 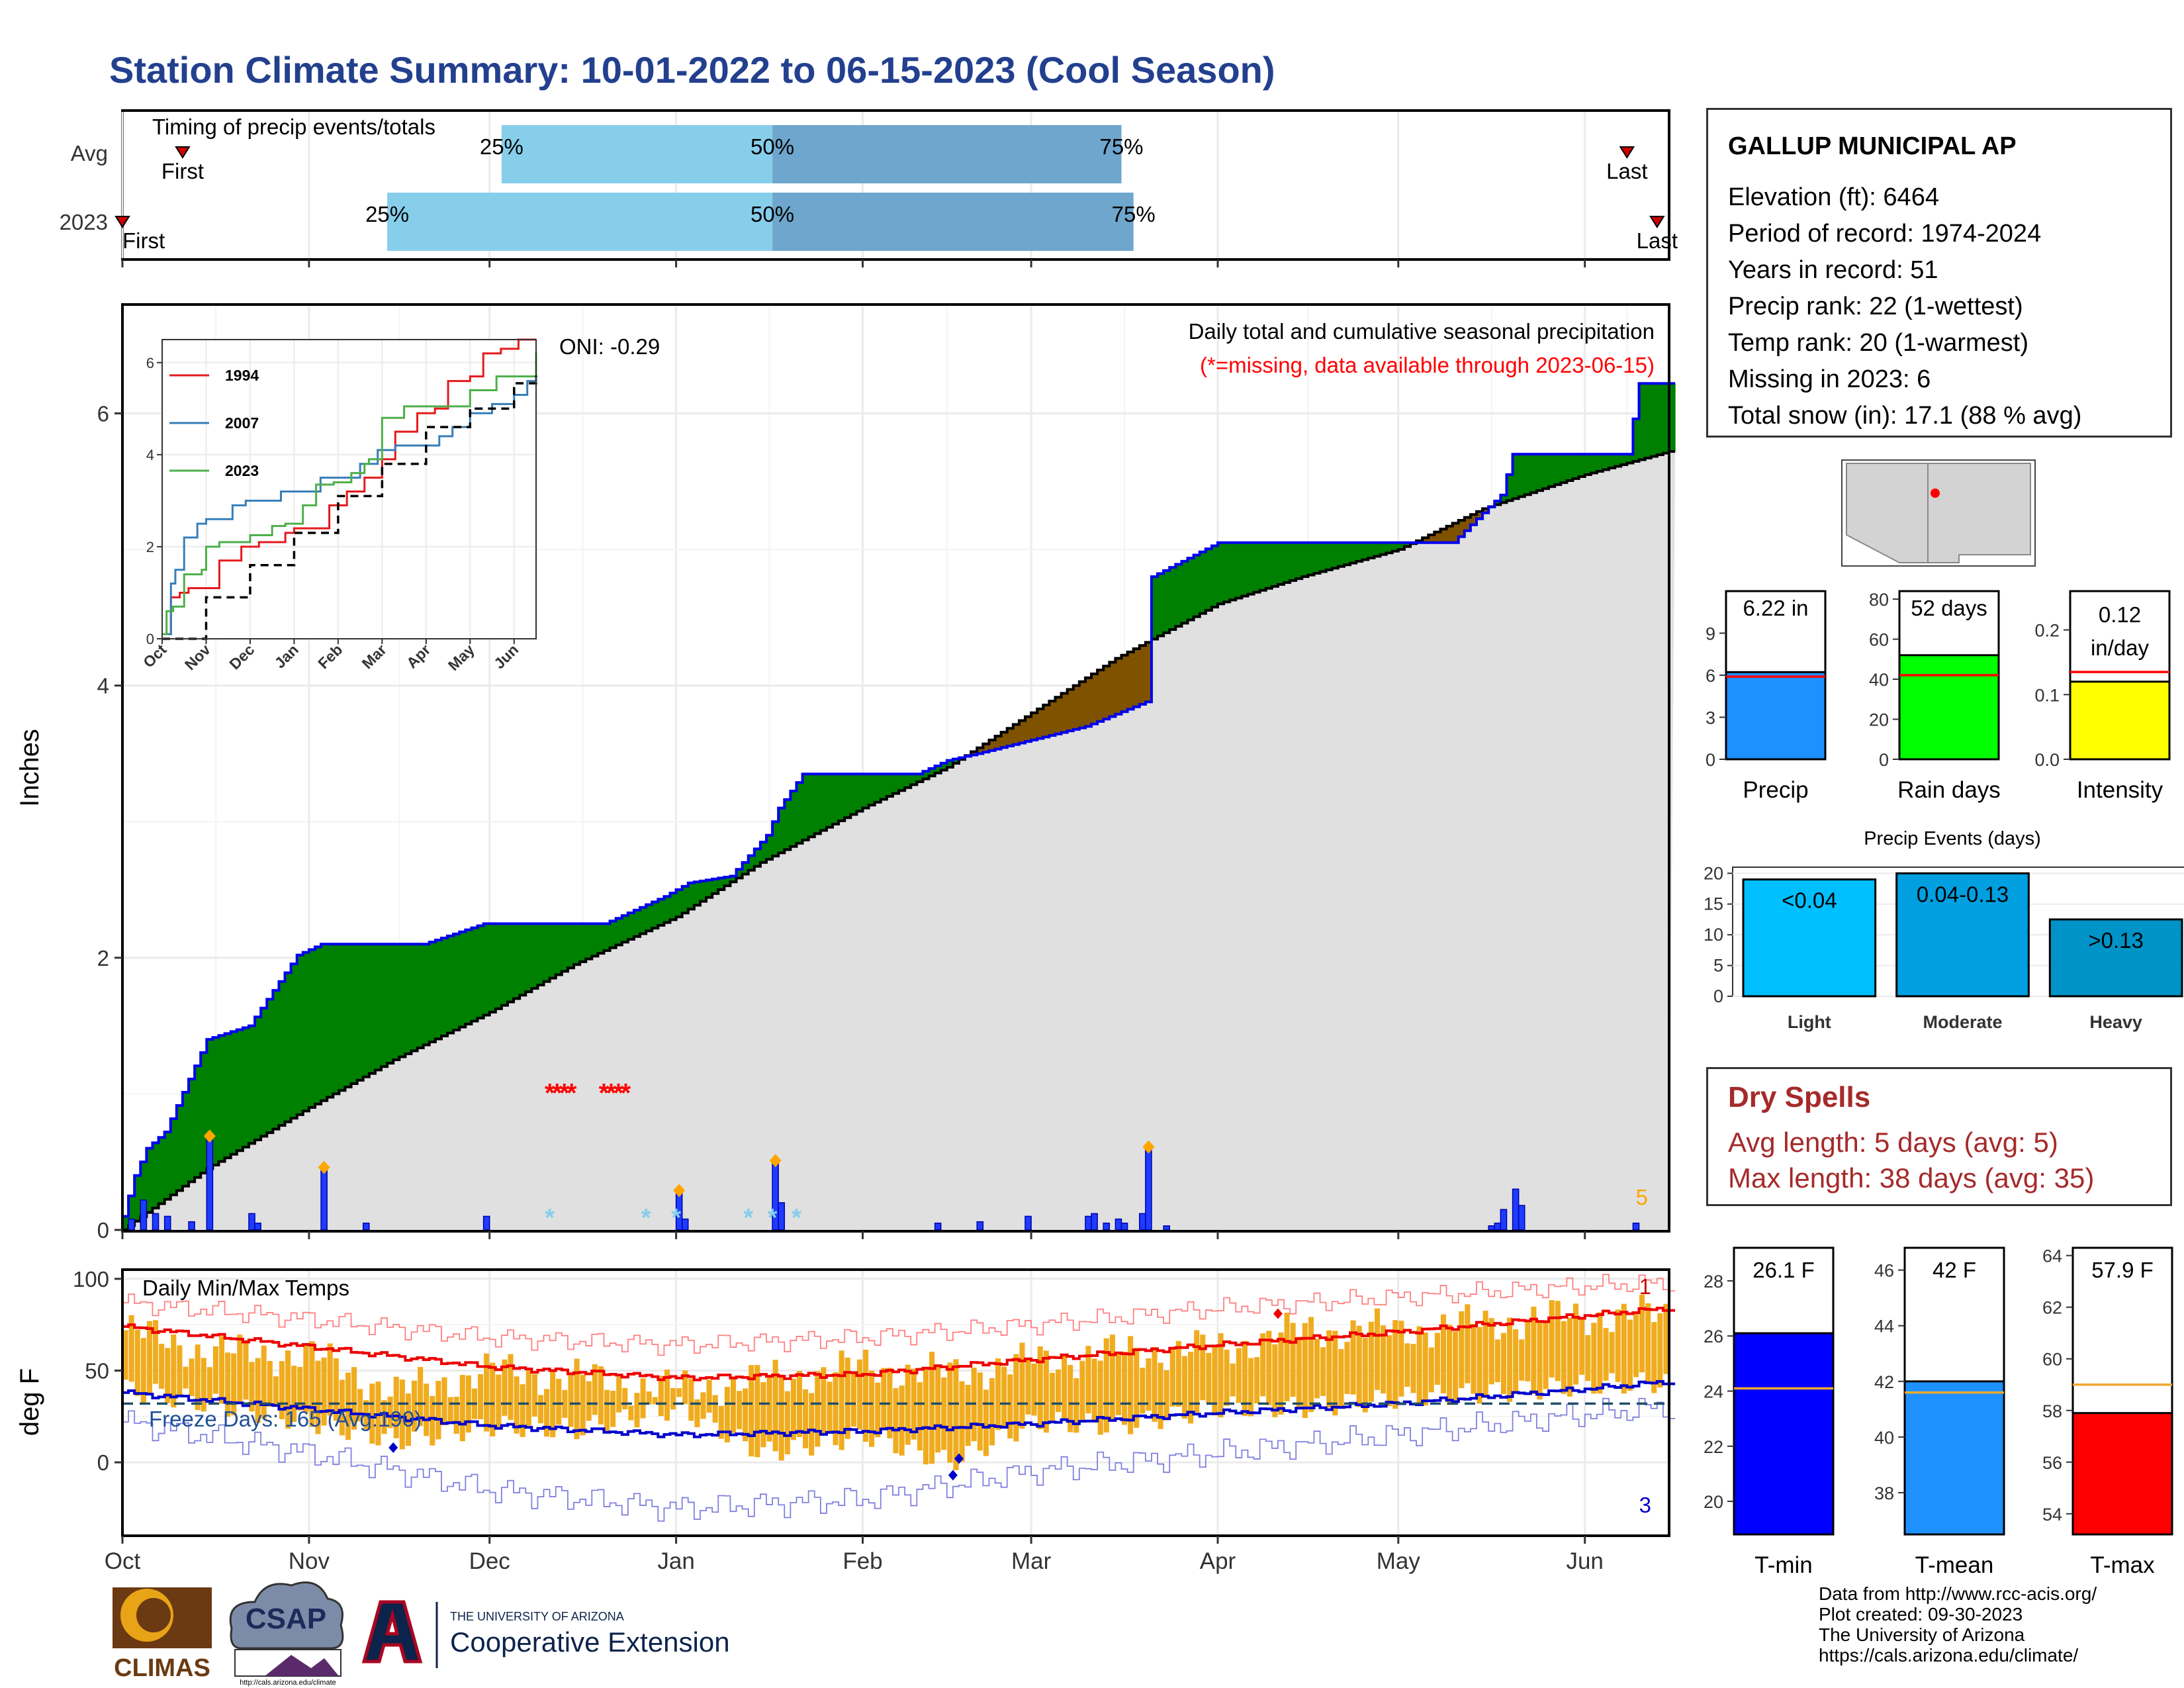 I want to click on climas-wordmark: CLIMAS, so click(x=162, y=1668).